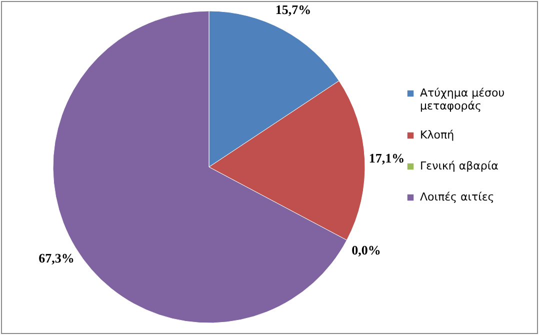  I want to click on legend-label: Ατύχημα μέσου μεταφοράς, so click(462, 99).